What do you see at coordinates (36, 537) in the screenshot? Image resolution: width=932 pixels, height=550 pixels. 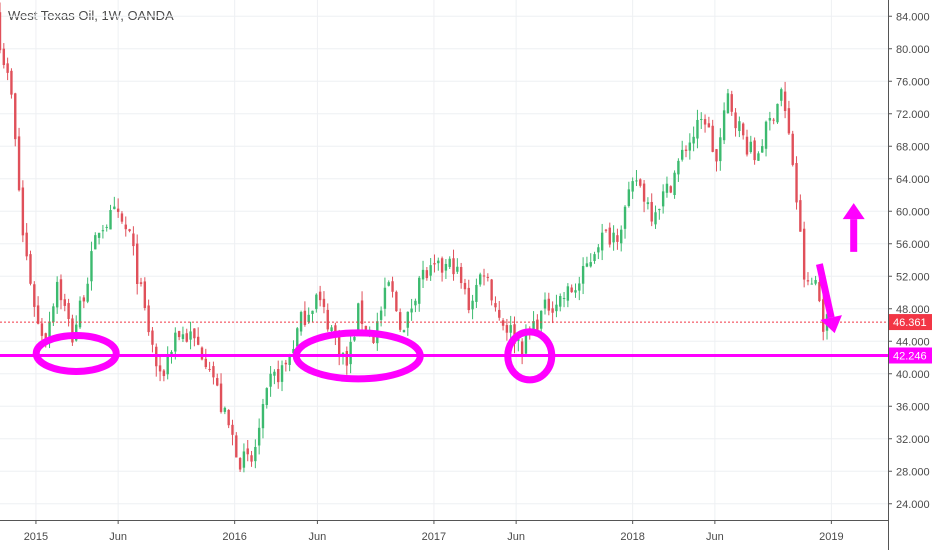 I see `x-tick-label: 2015` at bounding box center [36, 537].